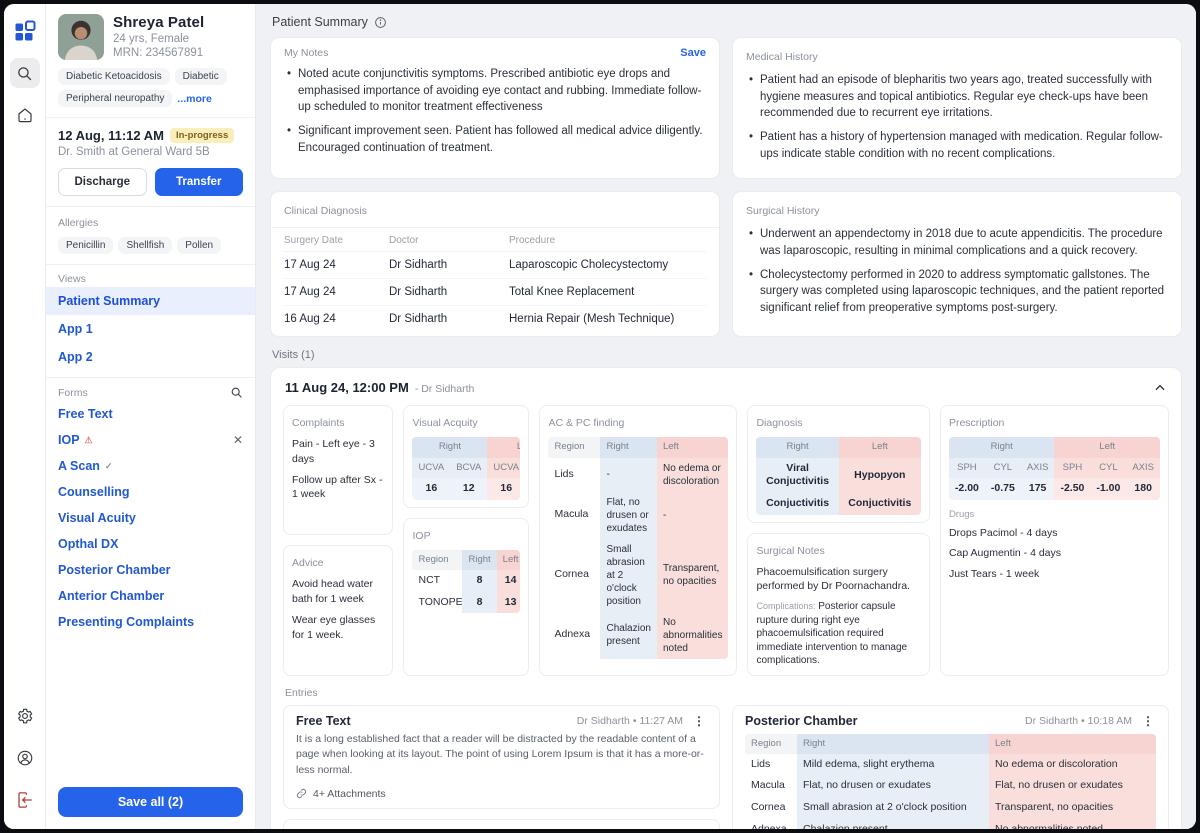 The image size is (1200, 833). I want to click on advice-line: Wear eye glasses for 1 week., so click(334, 627).